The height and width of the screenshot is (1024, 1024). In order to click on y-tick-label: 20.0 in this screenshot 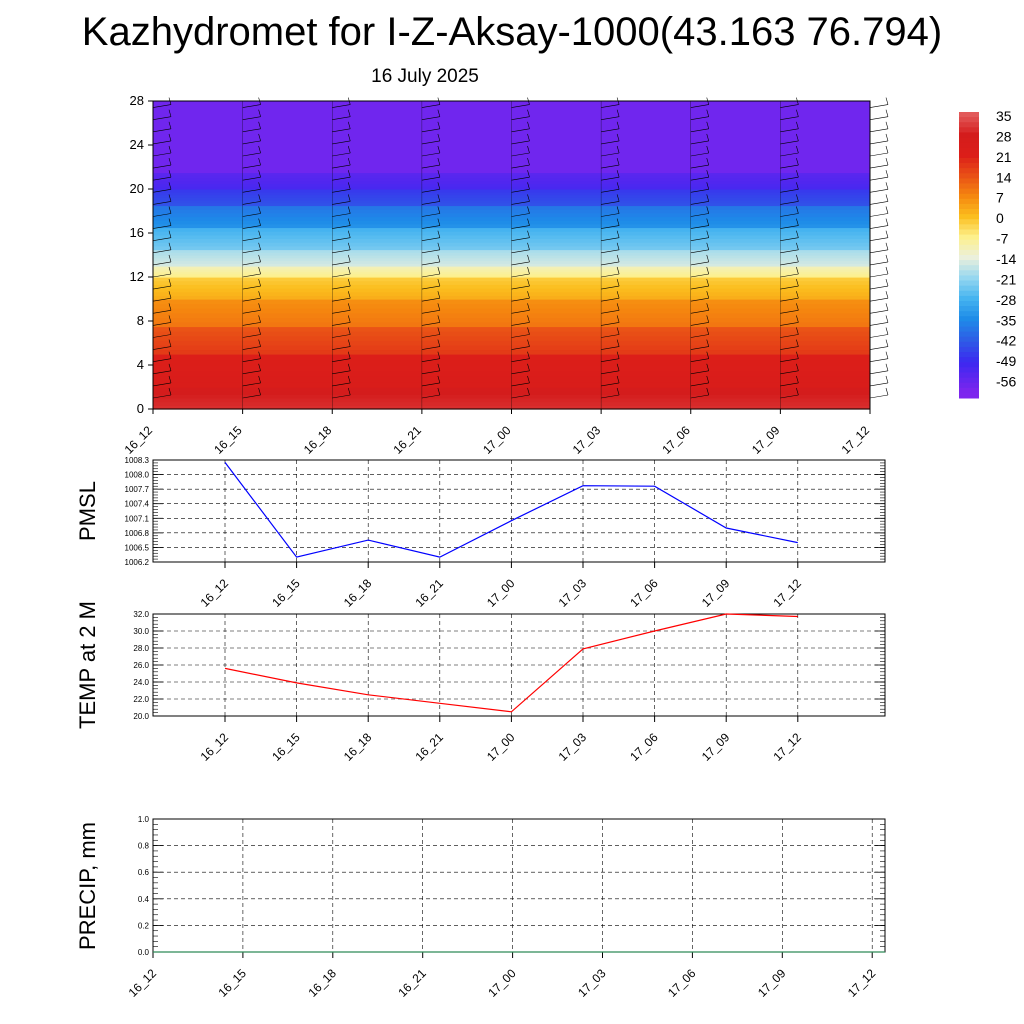, I will do `click(141, 716)`.